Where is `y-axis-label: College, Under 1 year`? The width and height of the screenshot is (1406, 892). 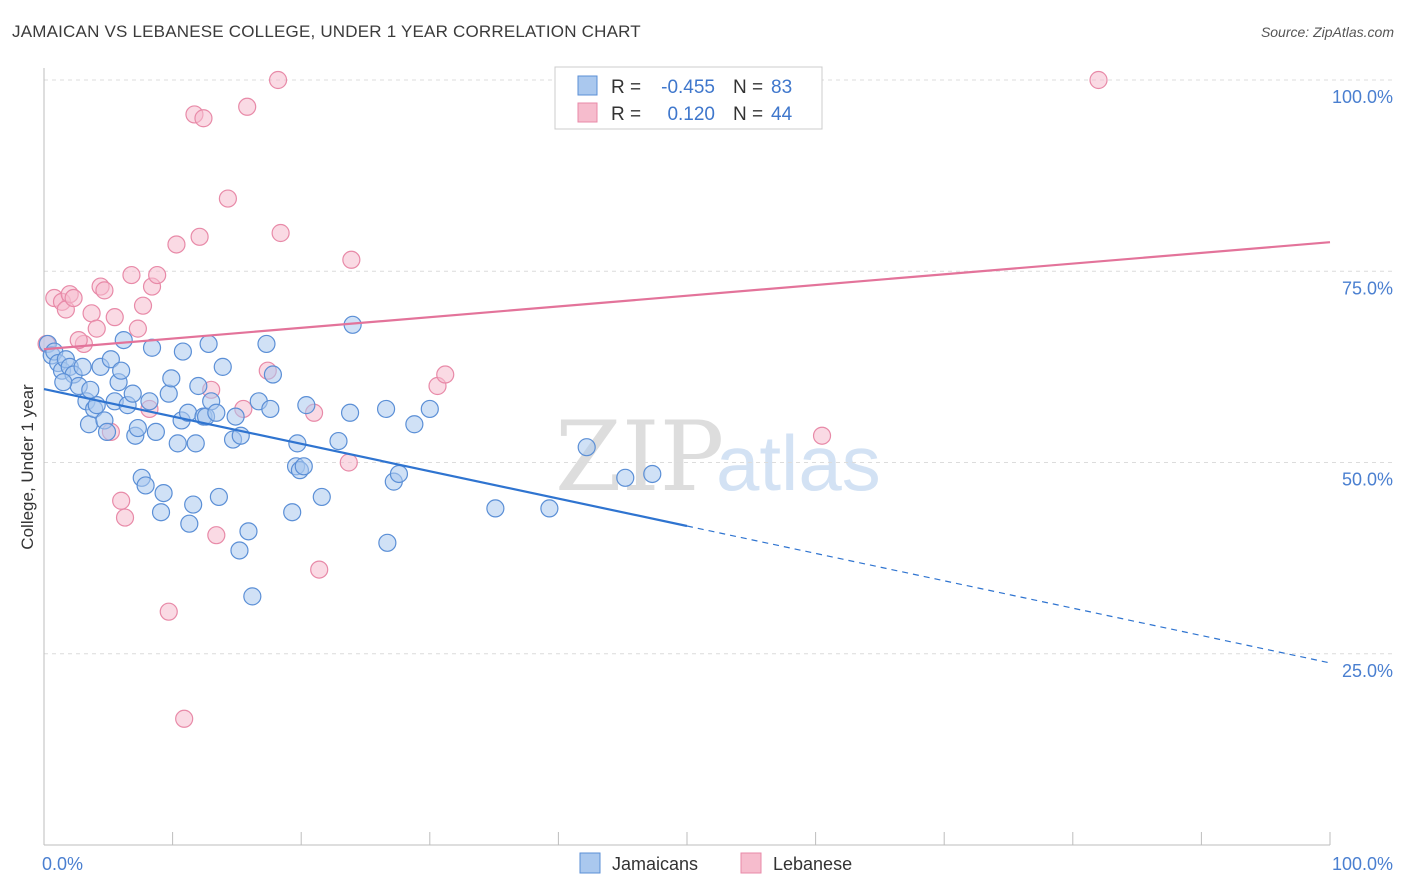 y-axis-label: College, Under 1 year is located at coordinates (27, 467).